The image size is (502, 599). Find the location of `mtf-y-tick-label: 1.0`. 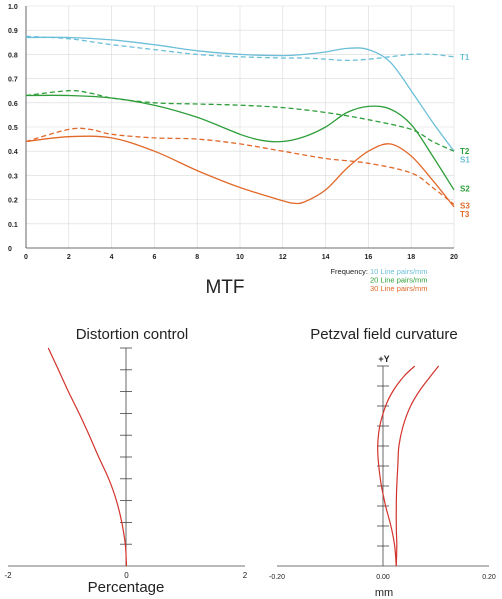

mtf-y-tick-label: 1.0 is located at coordinates (13, 7).